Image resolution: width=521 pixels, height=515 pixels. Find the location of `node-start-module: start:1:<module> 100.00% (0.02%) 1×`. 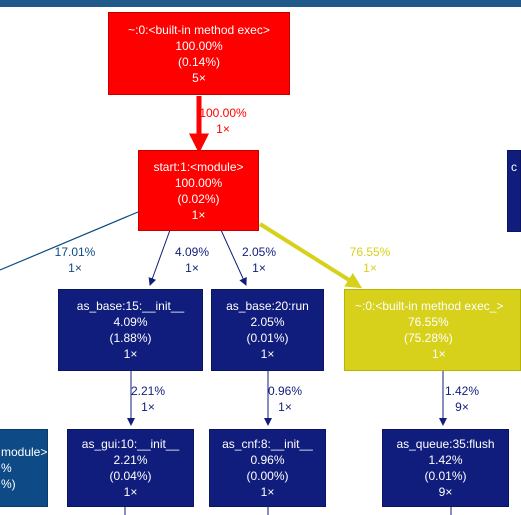

node-start-module: start:1:<module> 100.00% (0.02%) 1× is located at coordinates (198, 190).